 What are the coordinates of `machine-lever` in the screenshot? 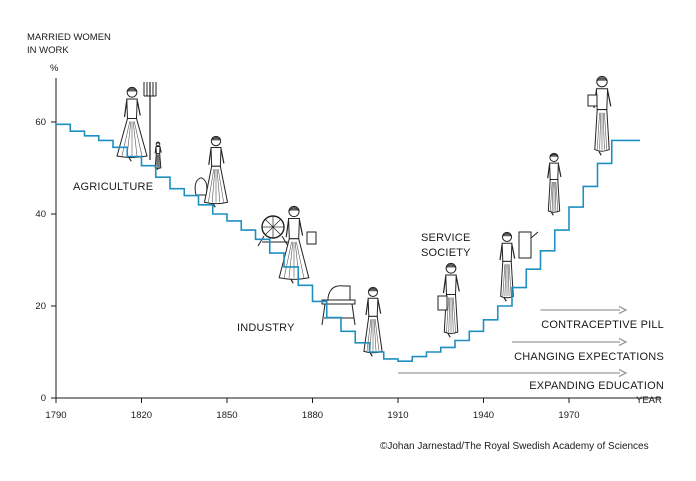 It's located at (534, 235).